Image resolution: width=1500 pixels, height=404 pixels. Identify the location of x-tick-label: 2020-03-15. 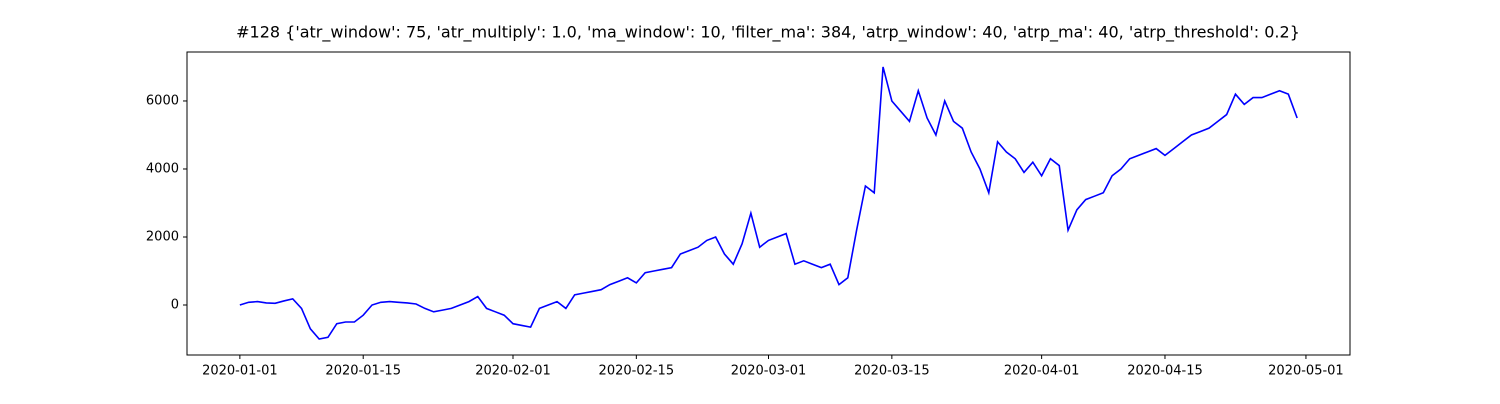
(892, 371).